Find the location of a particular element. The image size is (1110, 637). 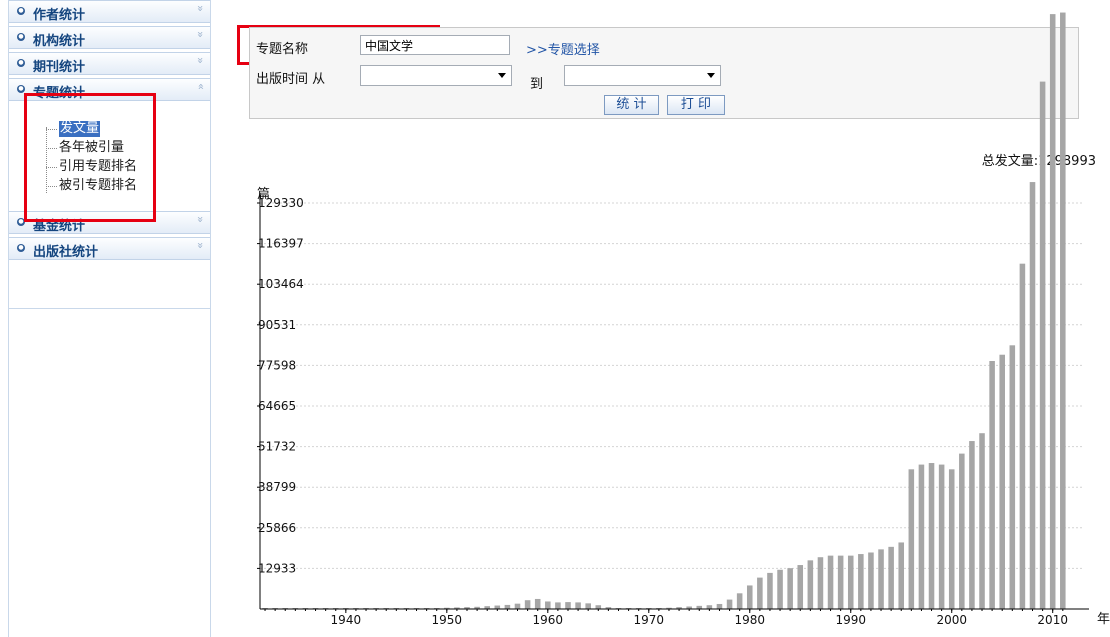

query-form: 专题名称 >>专题选择 出版时间 从 到 统 计 打 印 is located at coordinates (664, 73).